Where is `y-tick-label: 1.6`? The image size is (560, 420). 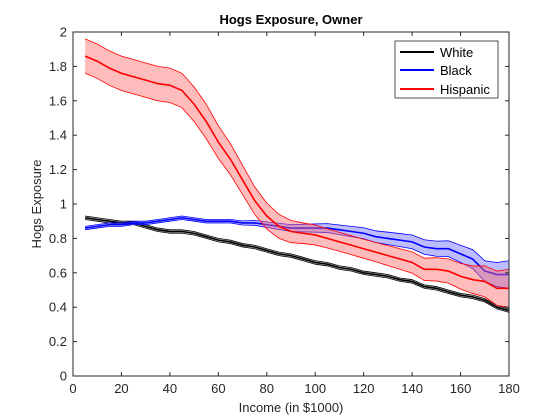
y-tick-label: 1.6 is located at coordinates (58, 100).